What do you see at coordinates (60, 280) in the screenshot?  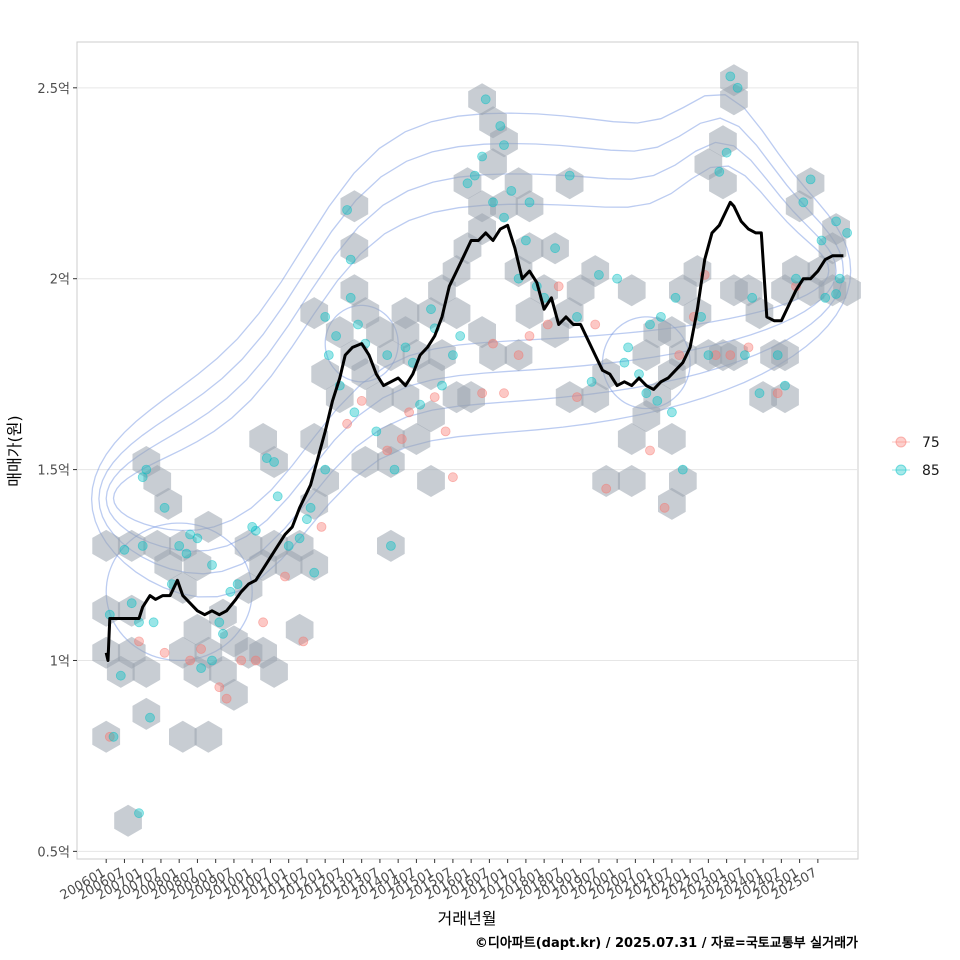 I see `y-tick-label: 2억` at bounding box center [60, 280].